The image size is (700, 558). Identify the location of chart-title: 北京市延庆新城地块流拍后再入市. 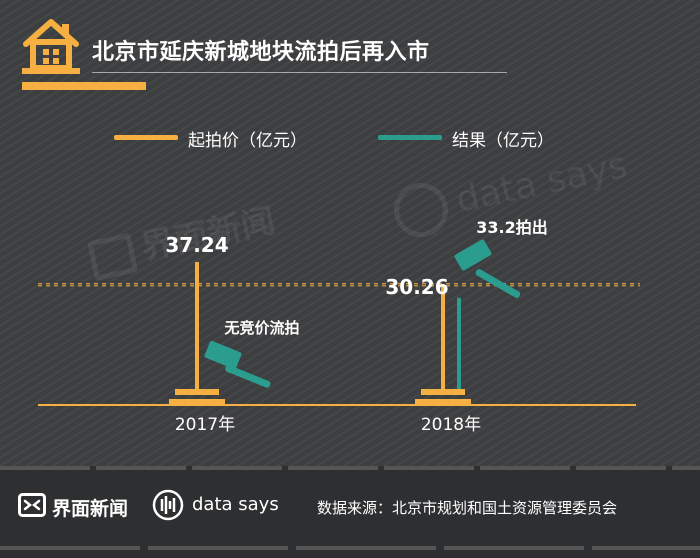
(261, 52).